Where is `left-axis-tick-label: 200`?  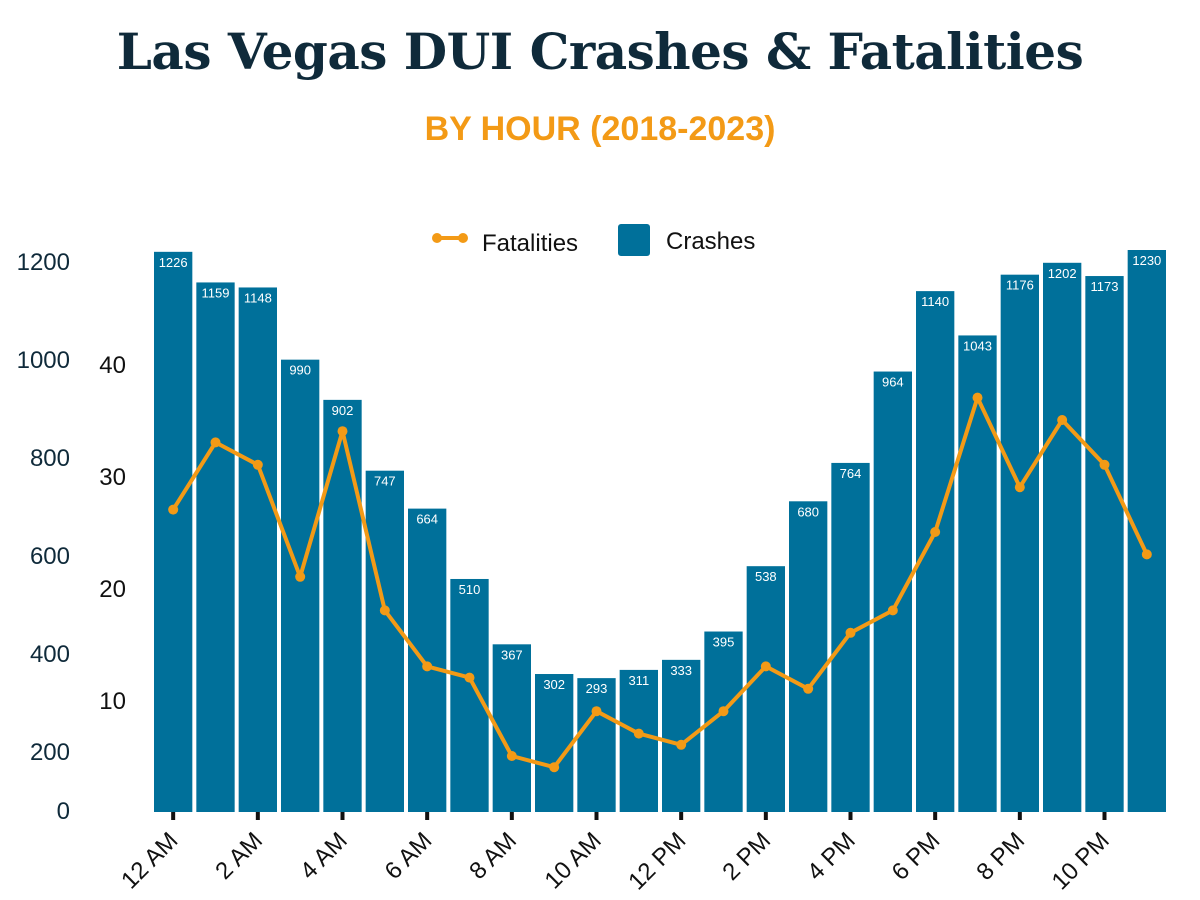 left-axis-tick-label: 200 is located at coordinates (50, 752).